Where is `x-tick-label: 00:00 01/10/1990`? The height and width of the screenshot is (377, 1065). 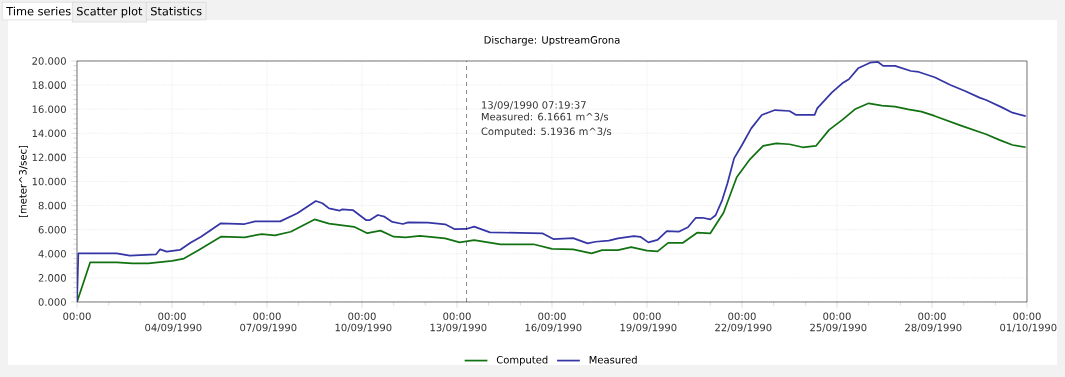
x-tick-label: 00:00 01/10/1990 is located at coordinates (1028, 322).